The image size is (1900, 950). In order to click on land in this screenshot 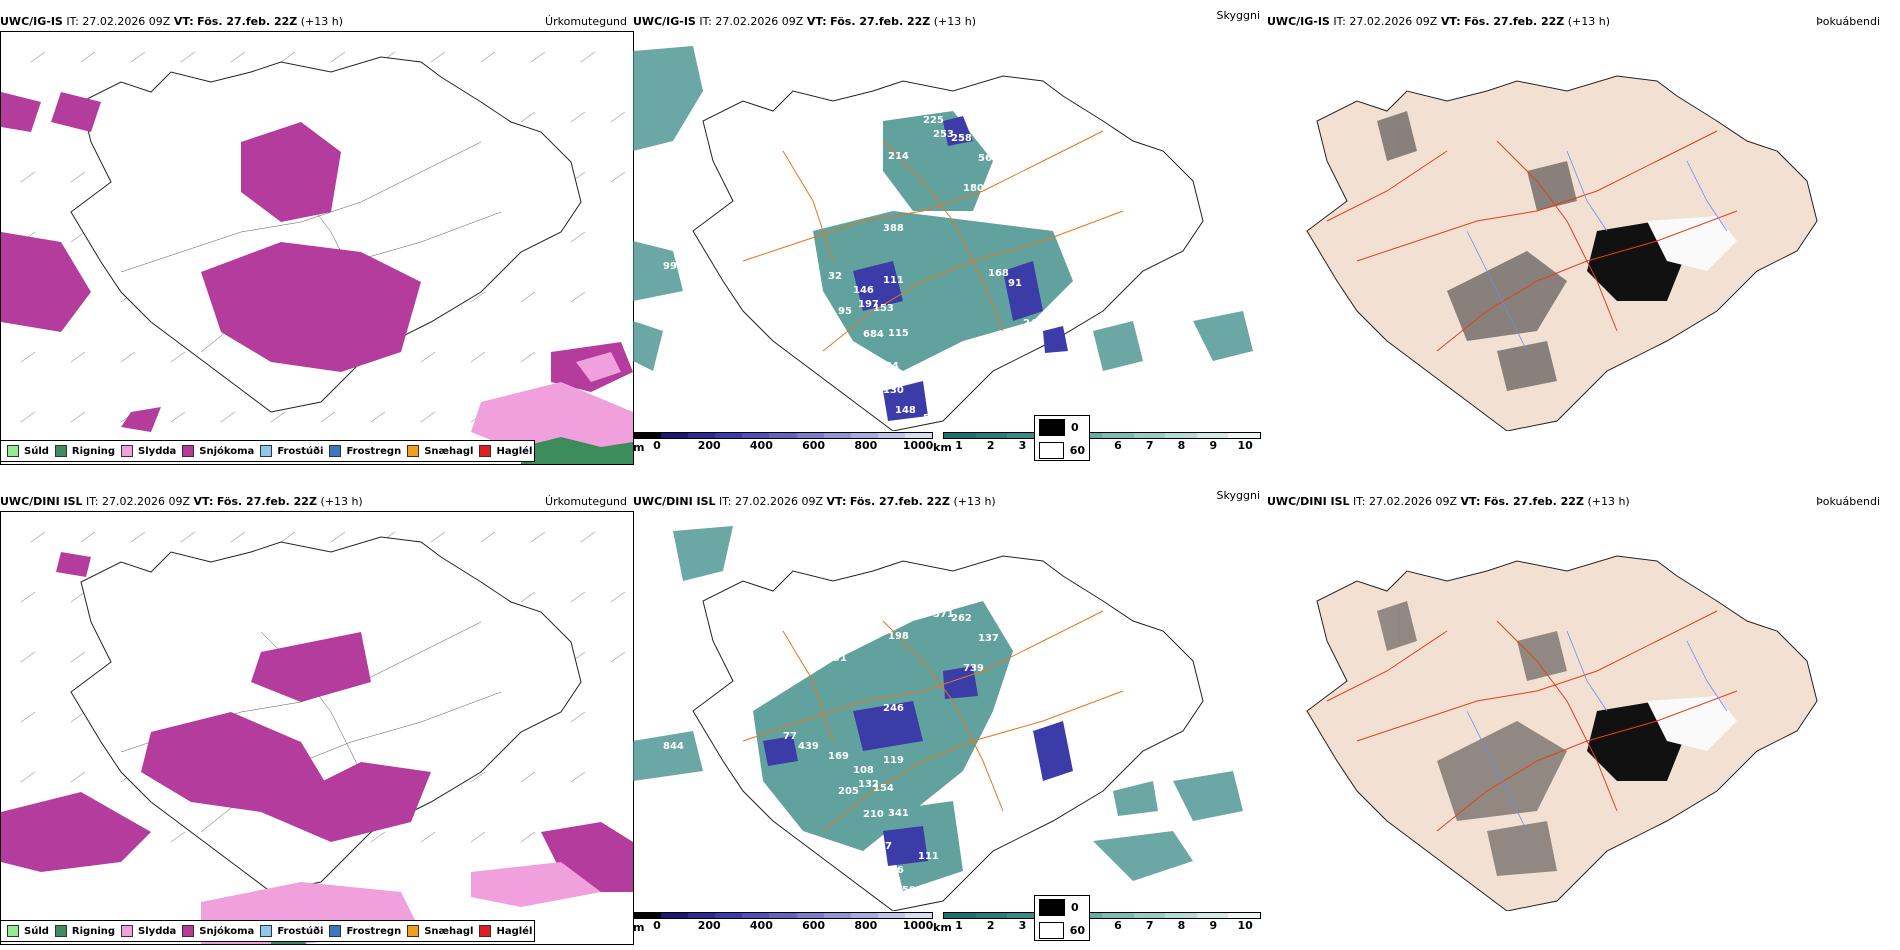, I will do `click(1562, 733)`.